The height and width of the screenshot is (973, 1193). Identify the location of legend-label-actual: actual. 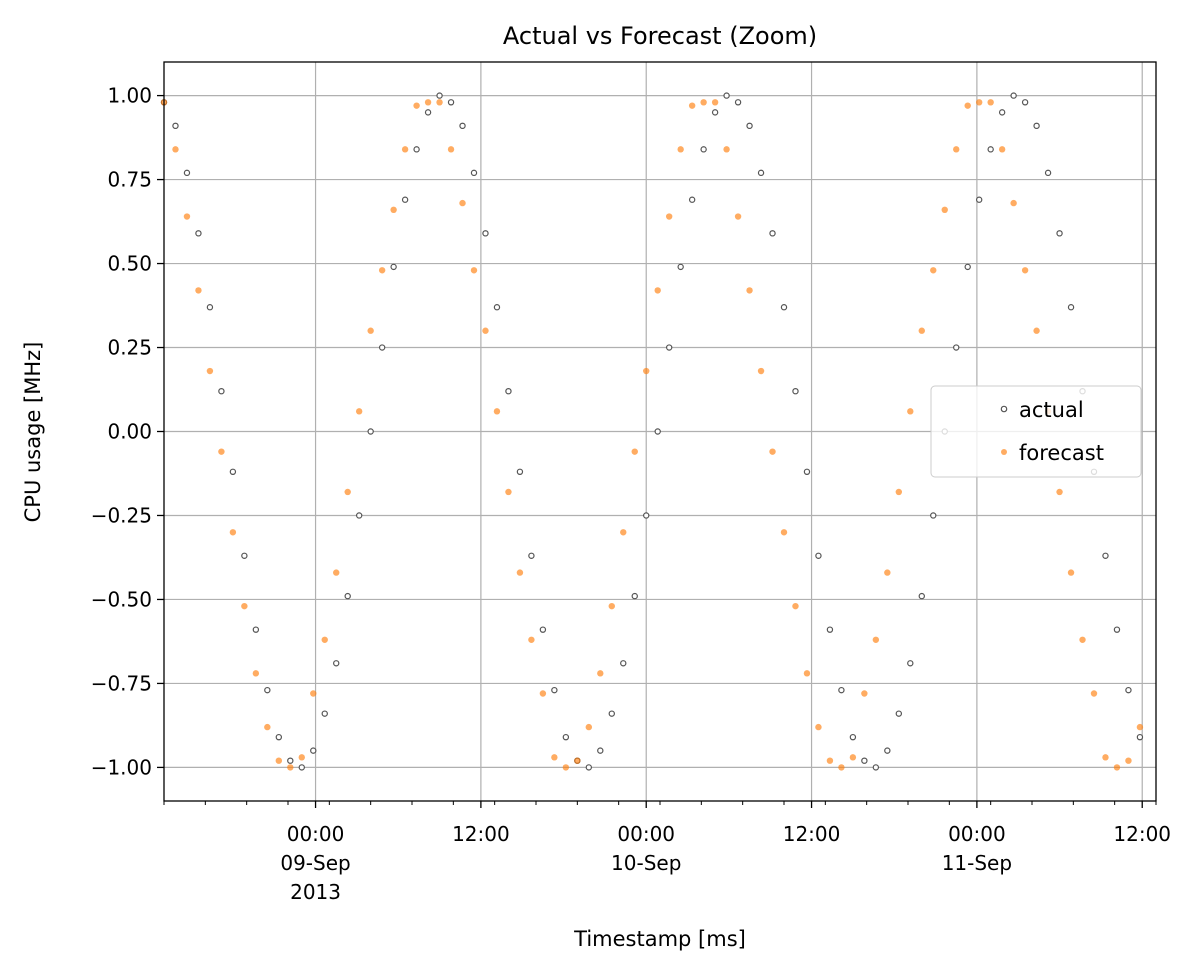
(1051, 410).